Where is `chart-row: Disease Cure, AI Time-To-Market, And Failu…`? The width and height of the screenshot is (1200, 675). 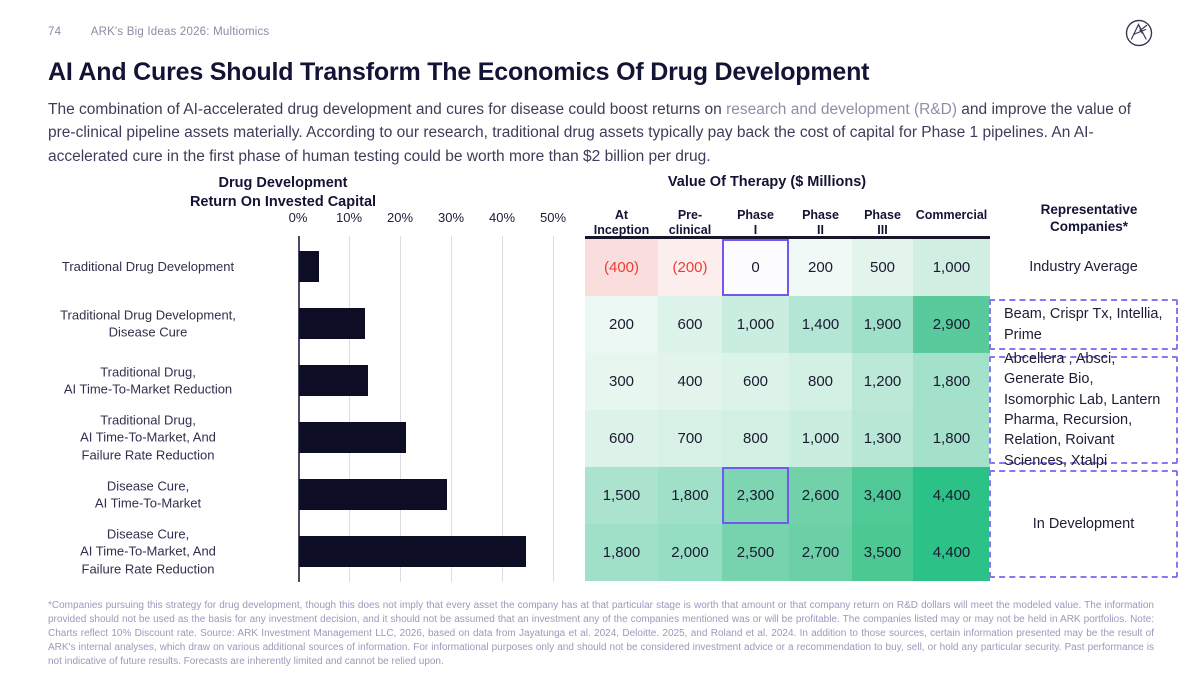
chart-row: Disease Cure, AI Time-To-Market, And Failu… is located at coordinates (315, 551).